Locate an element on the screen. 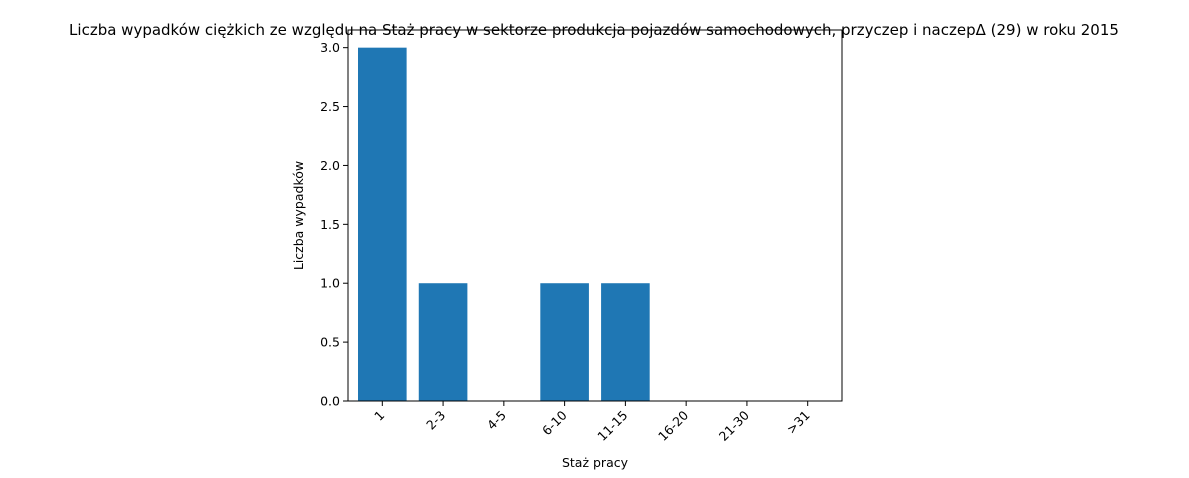 The image size is (1189, 478). y-tick-label: 2.0 is located at coordinates (330, 165).